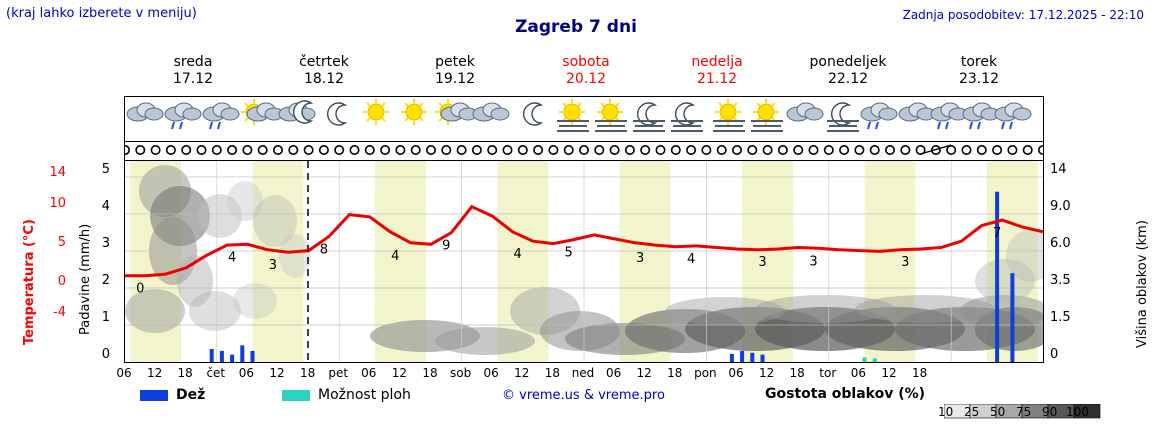  What do you see at coordinates (455, 62) in the screenshot?
I see `day-name: petek` at bounding box center [455, 62].